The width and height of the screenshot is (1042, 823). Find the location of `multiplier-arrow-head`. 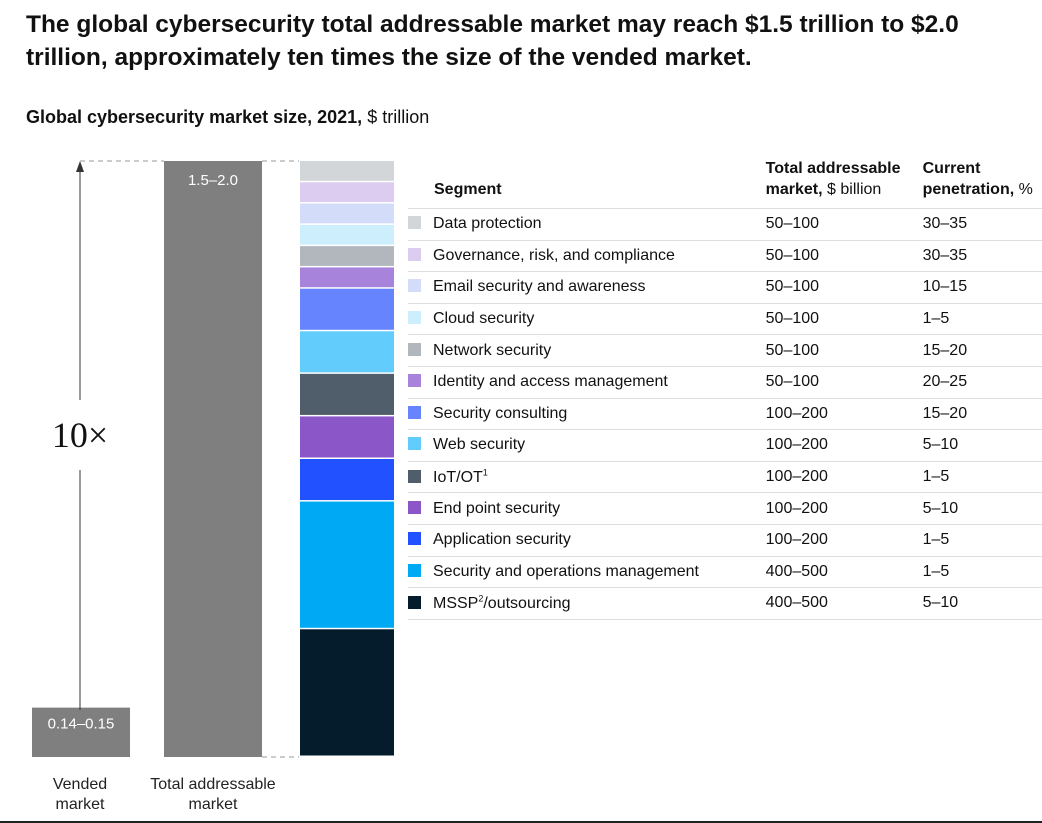

multiplier-arrow-head is located at coordinates (80, 166).